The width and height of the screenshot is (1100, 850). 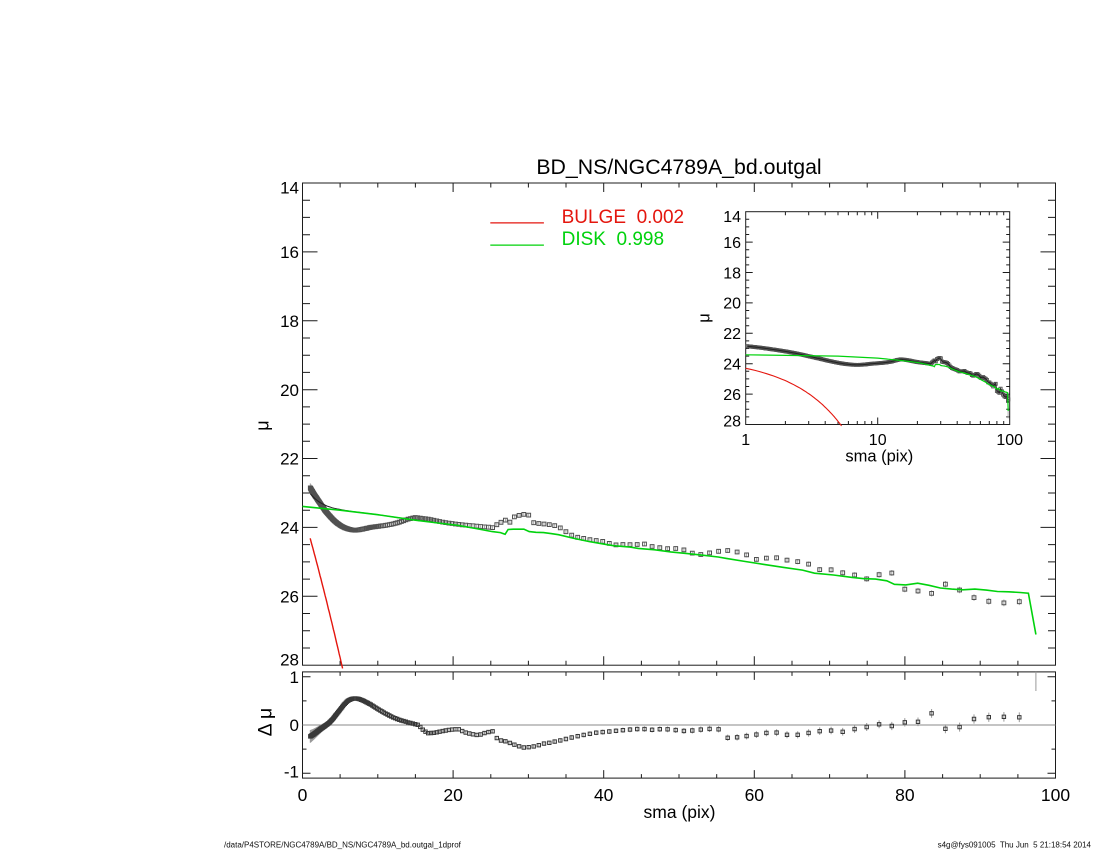 I want to click on svg-text: Δ μ, so click(x=266, y=722).